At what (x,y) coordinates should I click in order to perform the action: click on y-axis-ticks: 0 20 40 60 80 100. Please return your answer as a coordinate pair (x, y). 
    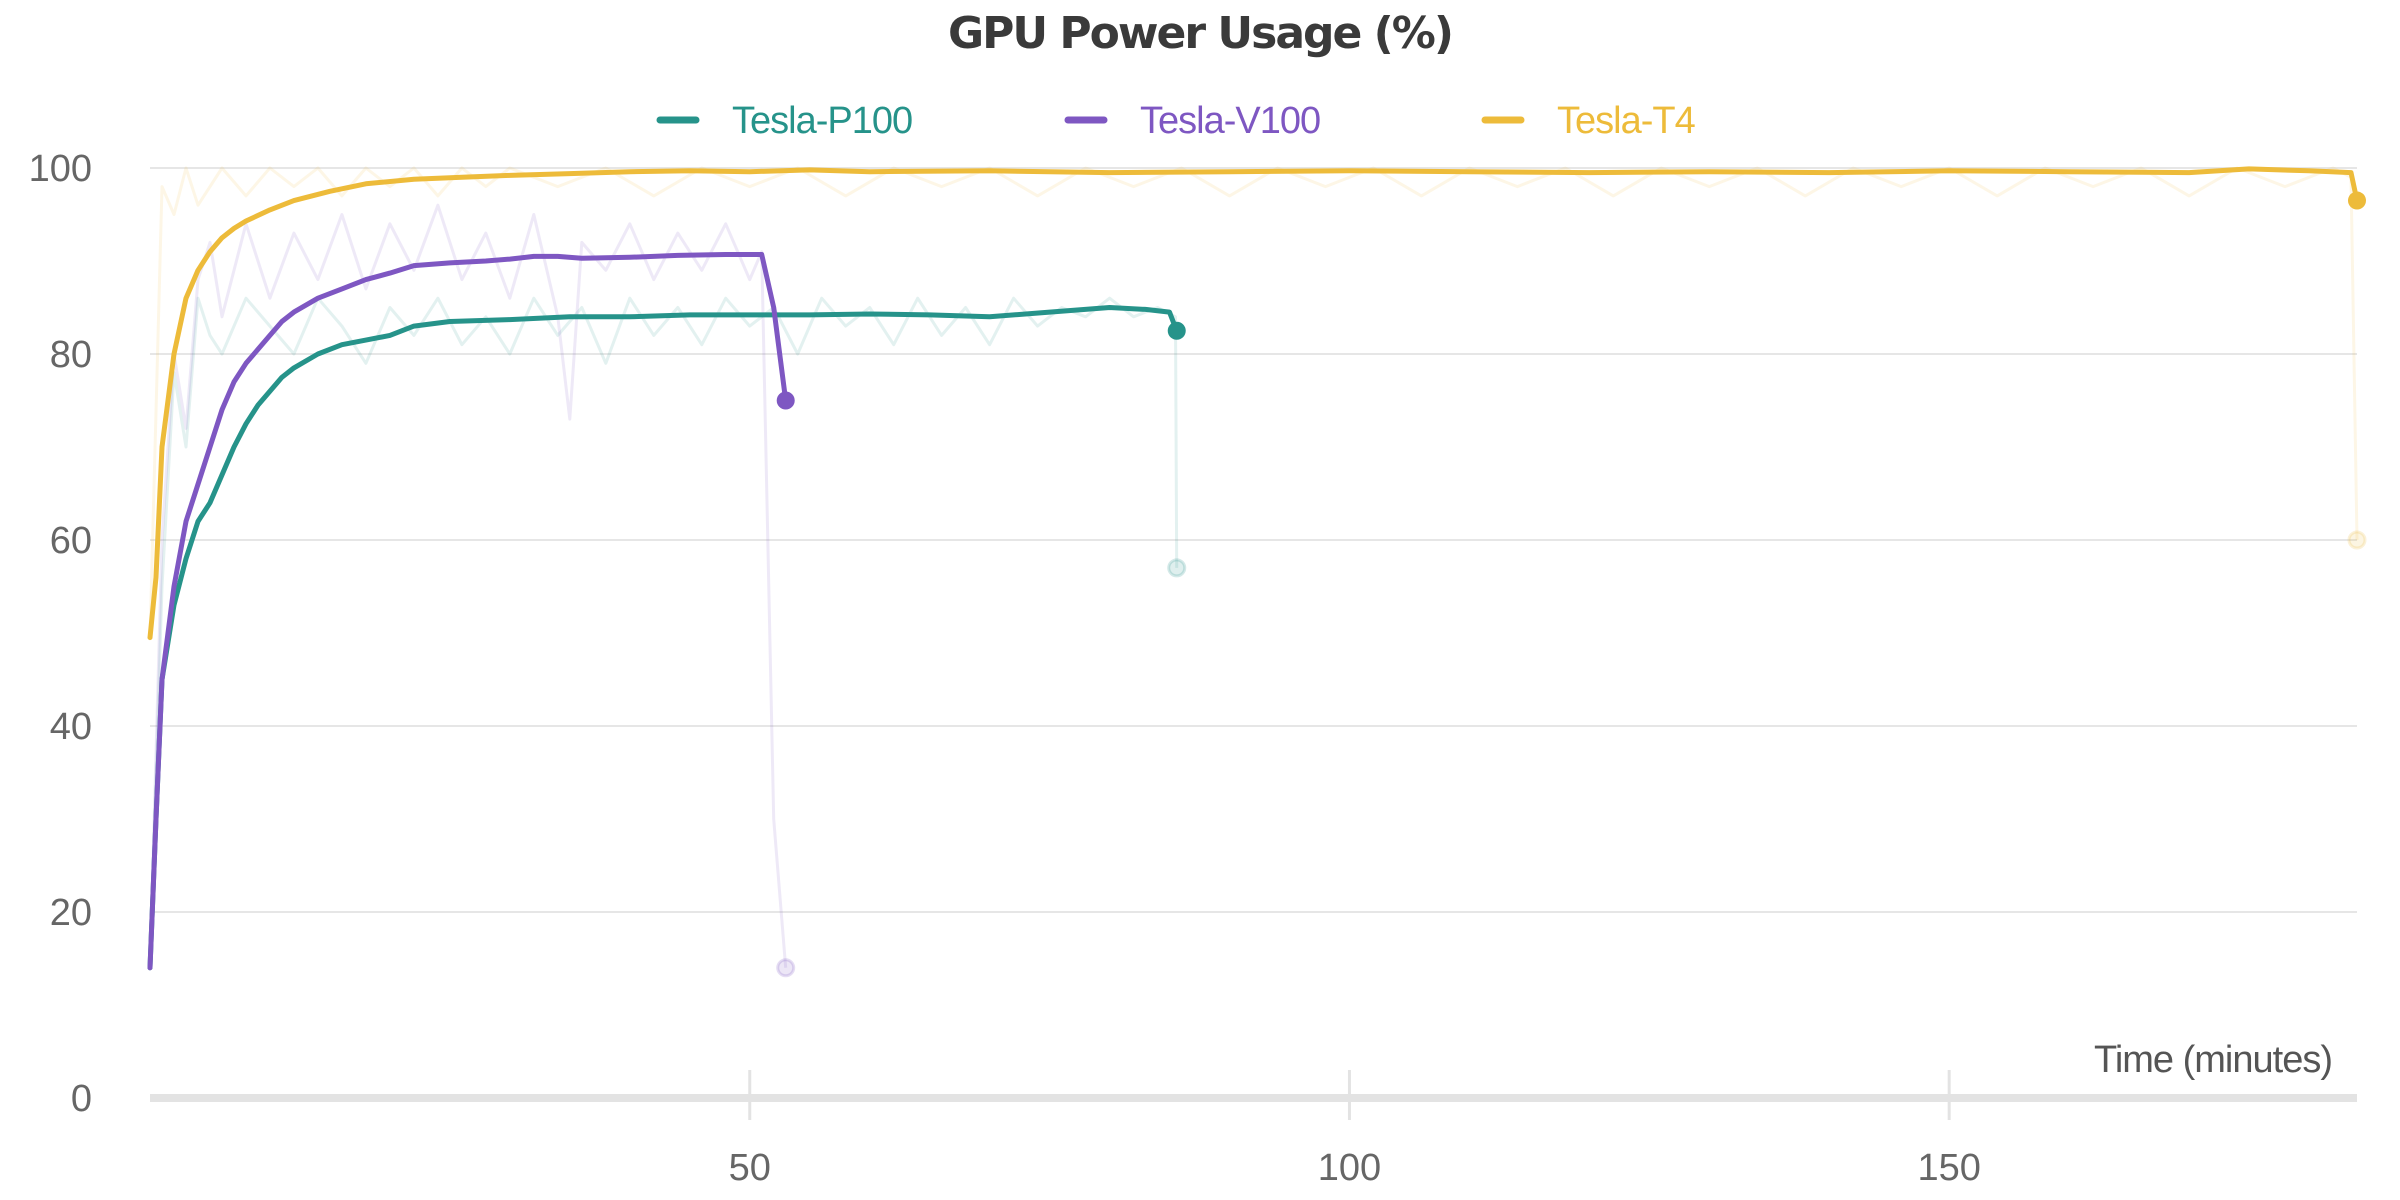
    Looking at the image, I should click on (60, 634).